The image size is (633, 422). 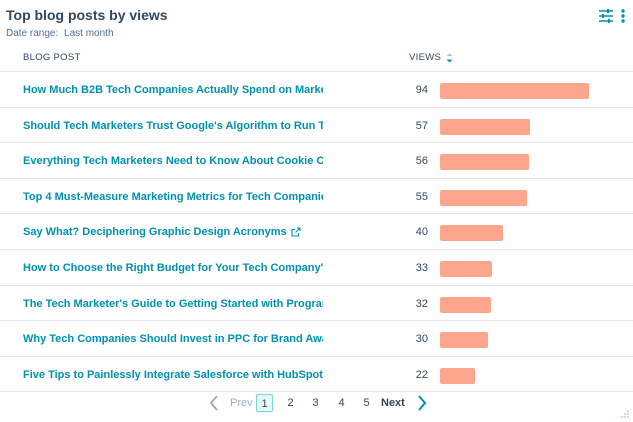 I want to click on date-range: Date range: Last month, so click(x=60, y=33).